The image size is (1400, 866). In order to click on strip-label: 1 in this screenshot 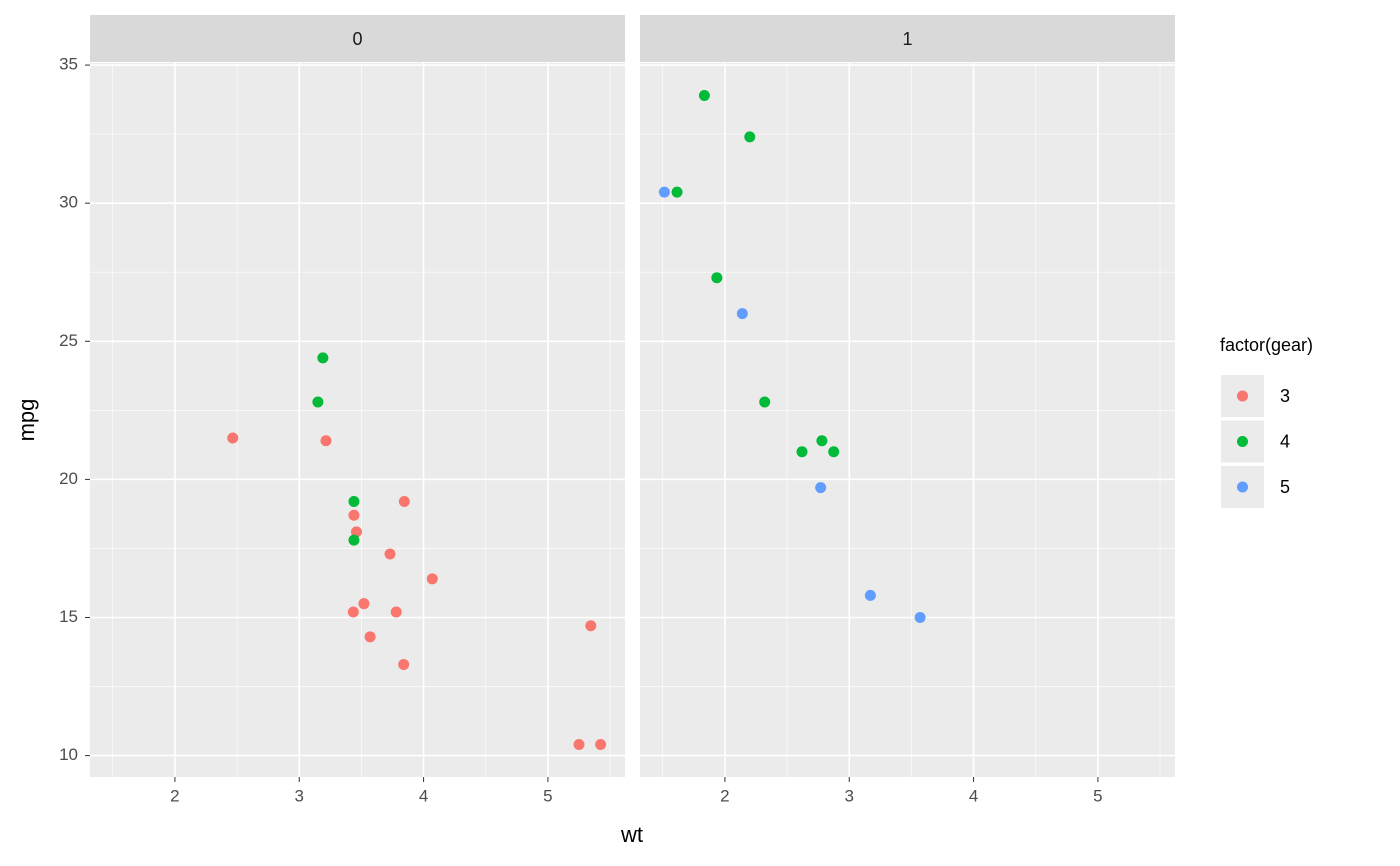, I will do `click(907, 39)`.